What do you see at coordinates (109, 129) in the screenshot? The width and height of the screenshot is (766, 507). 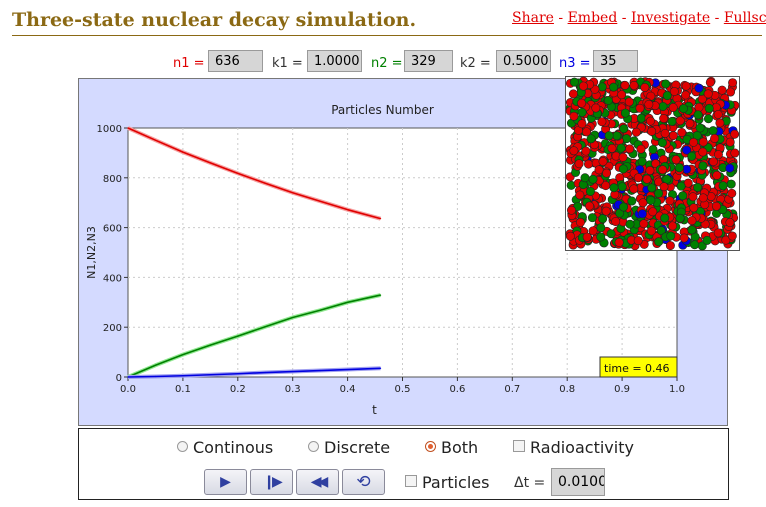 I see `y-tick-label: 1000` at bounding box center [109, 129].